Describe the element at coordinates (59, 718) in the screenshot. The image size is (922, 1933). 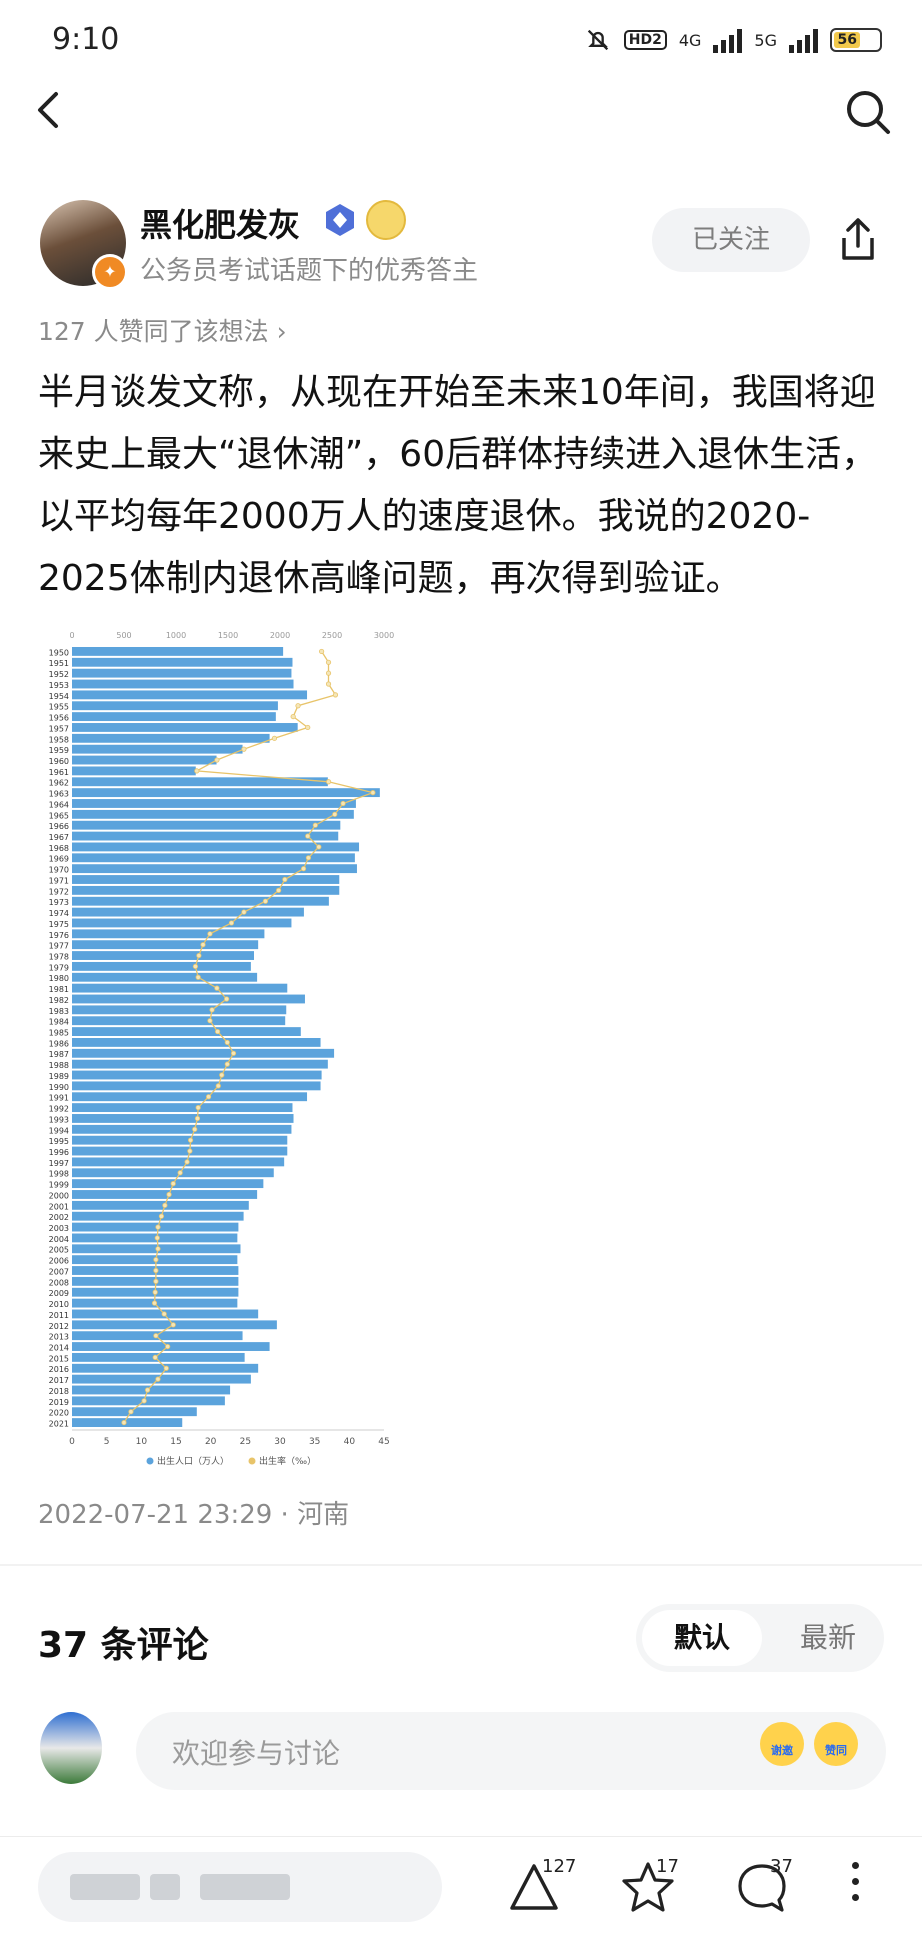
I see `category-label: 1956` at that location.